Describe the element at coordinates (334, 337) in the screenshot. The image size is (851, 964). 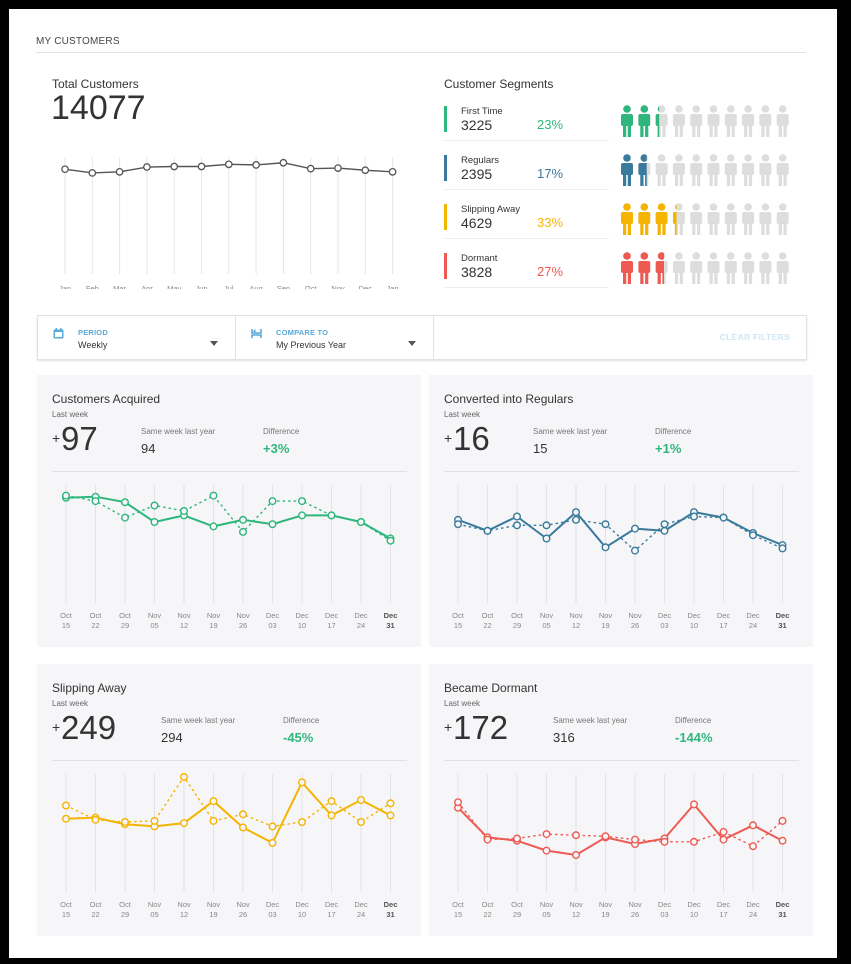
I see `compare-to-filter: COMPARE TO My Previous Year` at that location.